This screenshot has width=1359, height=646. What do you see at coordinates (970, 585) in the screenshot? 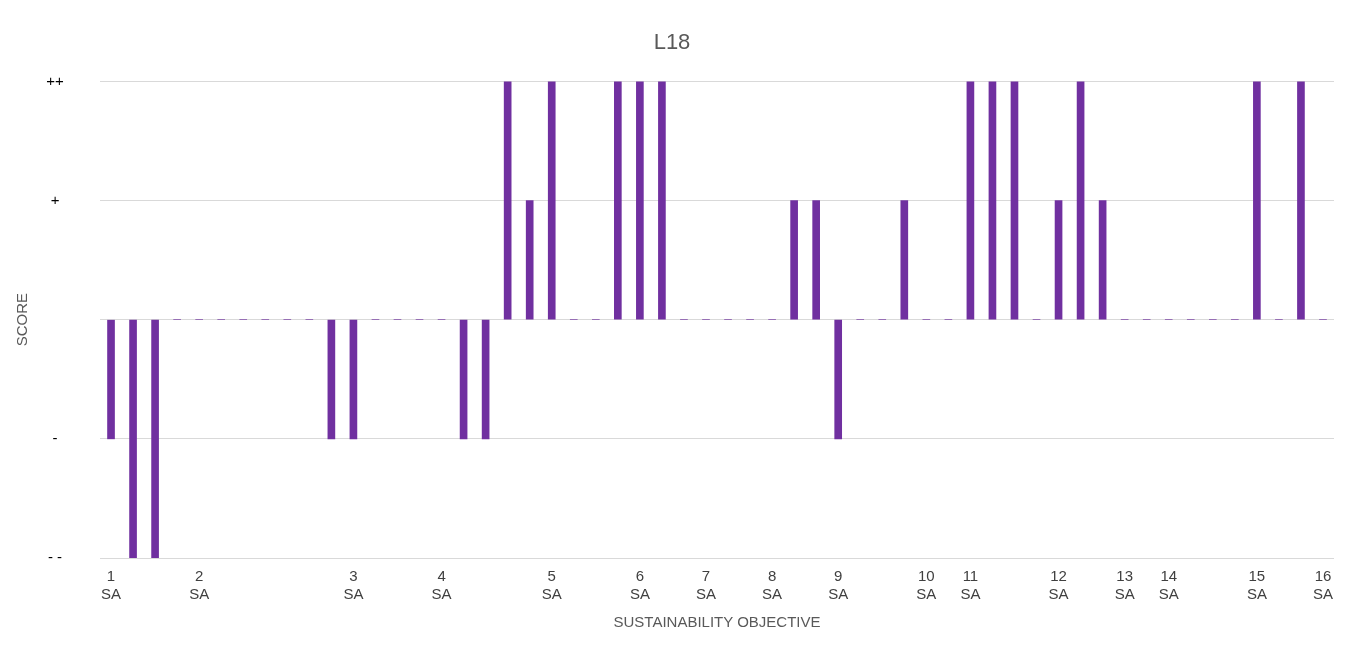
I see `x-tick-label: 11 SA` at bounding box center [970, 585].